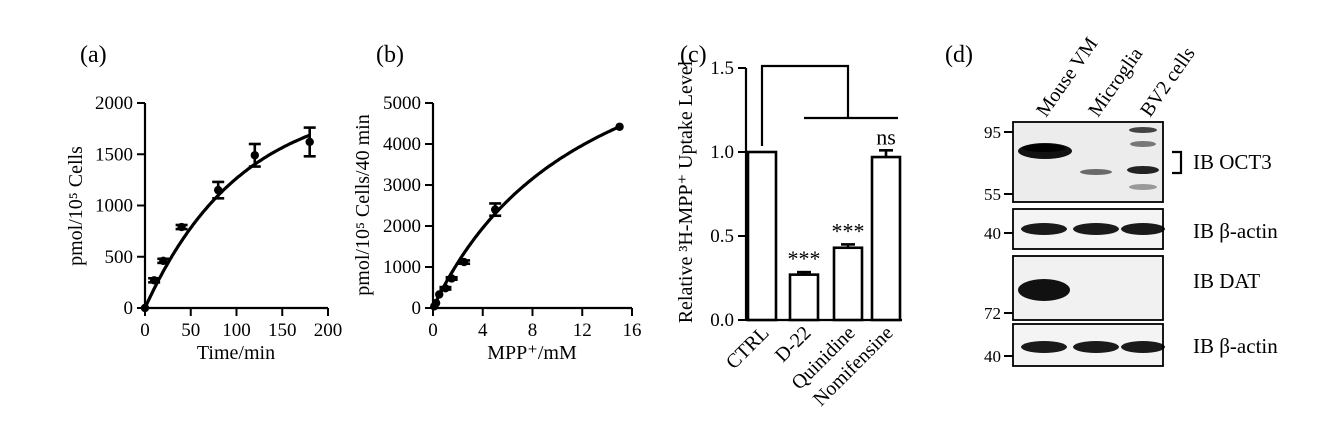 This screenshot has width=1341, height=431. Describe the element at coordinates (824, 223) in the screenshot. I see `panel-c-bars: *** *** ns` at that location.